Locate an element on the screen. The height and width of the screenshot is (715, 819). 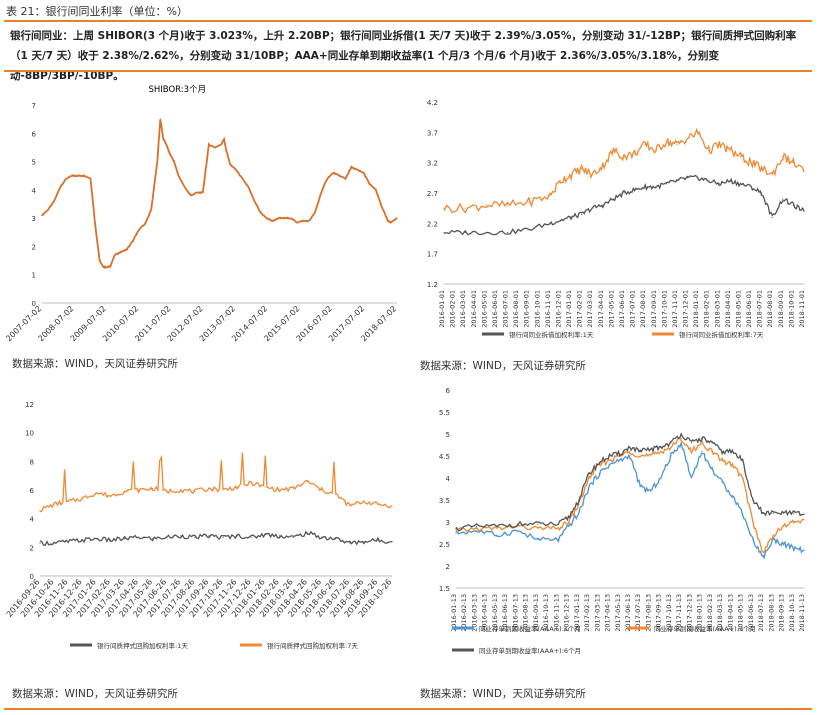
x-tick-label: 2018-01-13 is located at coordinates (700, 613).